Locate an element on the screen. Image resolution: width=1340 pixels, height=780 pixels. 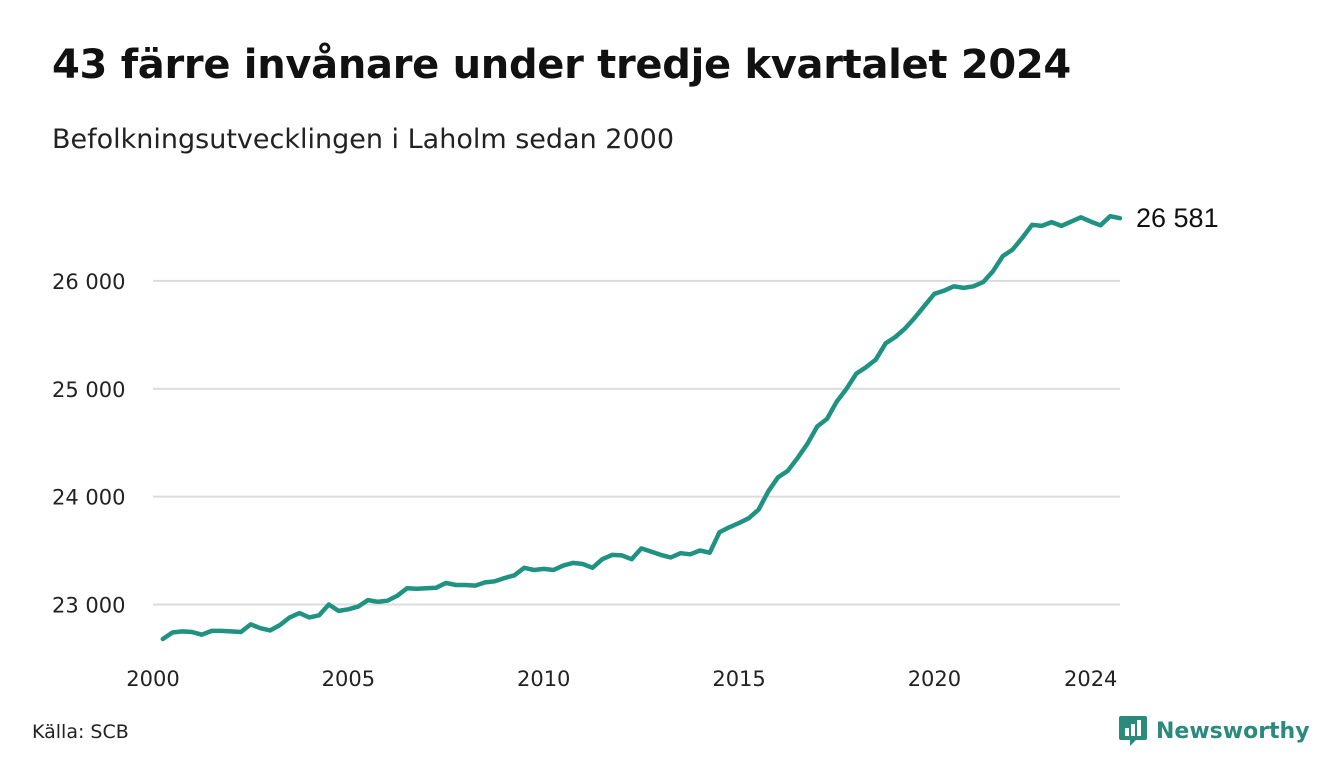
x-tick-label: 2000 is located at coordinates (152, 679).